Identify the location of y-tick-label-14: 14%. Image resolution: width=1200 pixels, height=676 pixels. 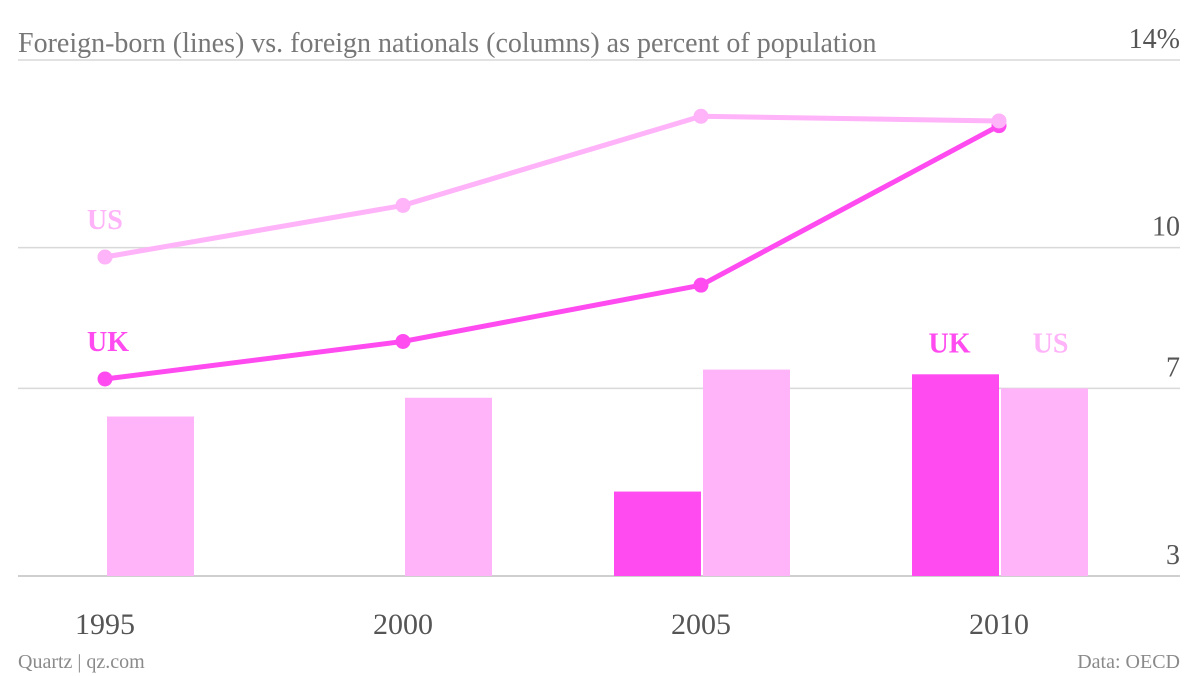
(1154, 39).